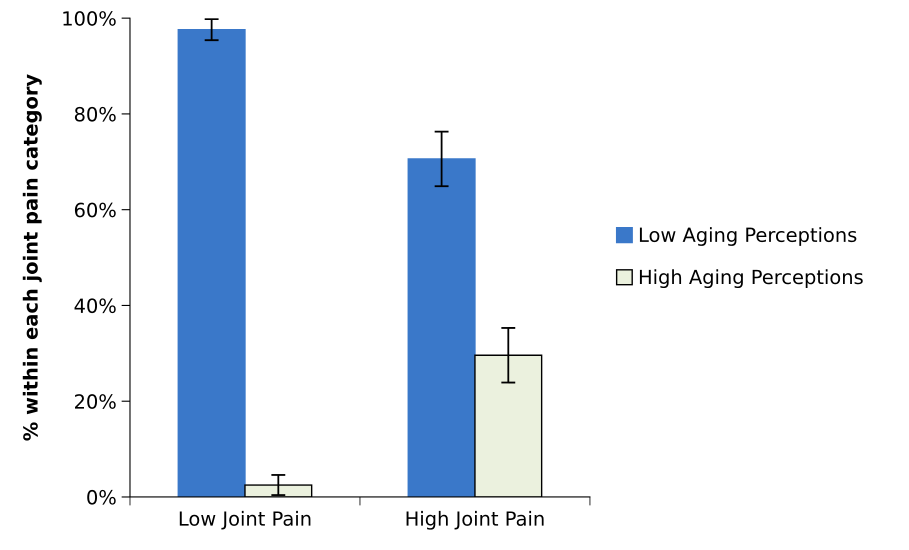  Describe the element at coordinates (748, 236) in the screenshot. I see `legend-label: Low Aging Perceptions` at that location.